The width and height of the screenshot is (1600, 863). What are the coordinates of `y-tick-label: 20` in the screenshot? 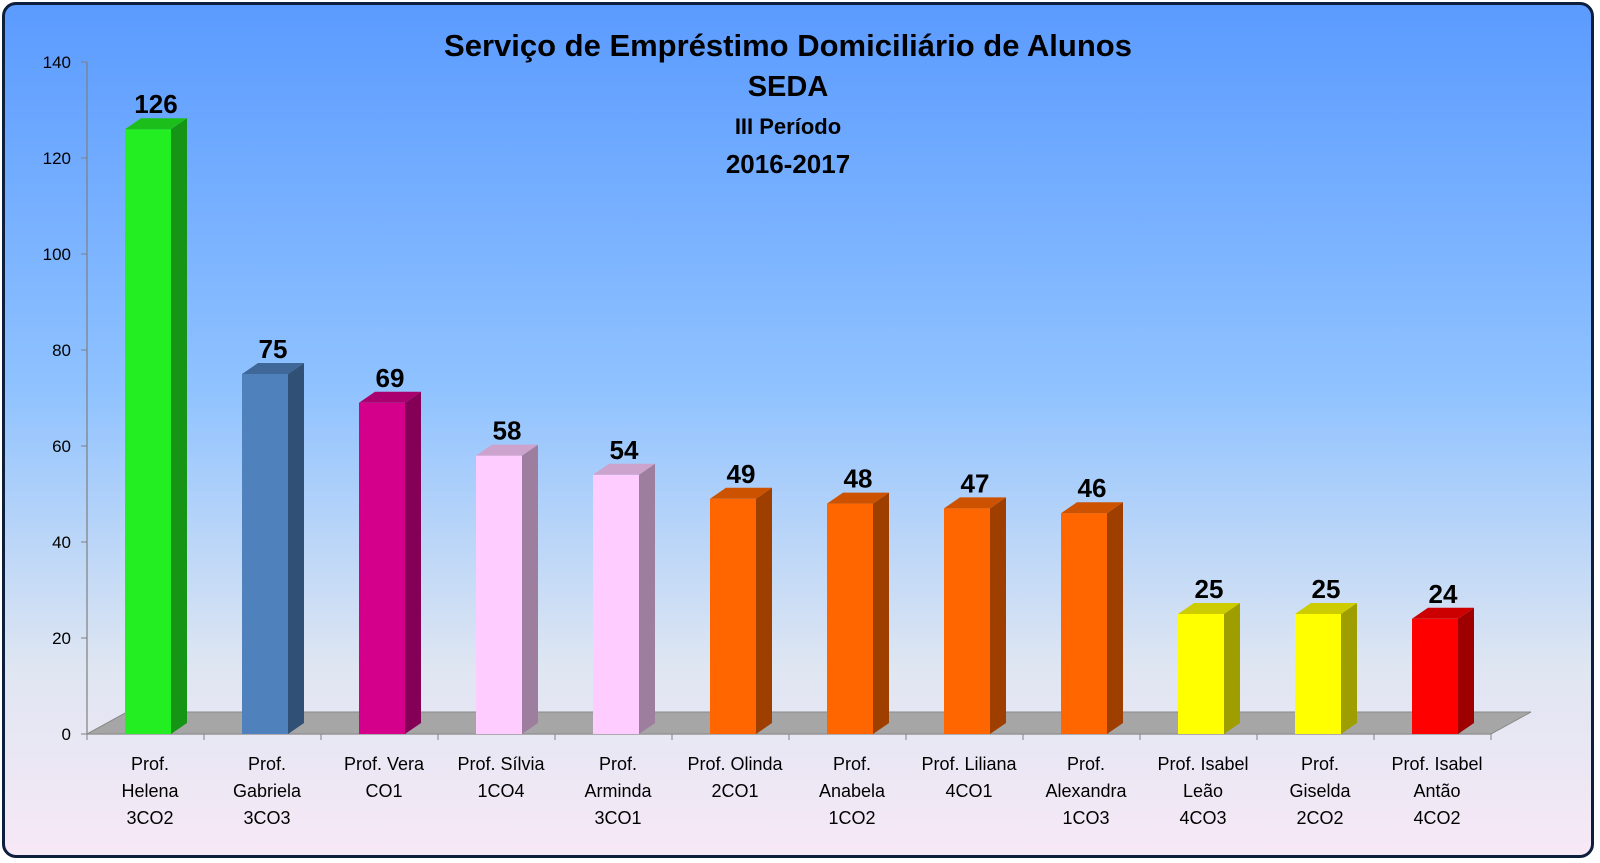 It's located at (61, 638).